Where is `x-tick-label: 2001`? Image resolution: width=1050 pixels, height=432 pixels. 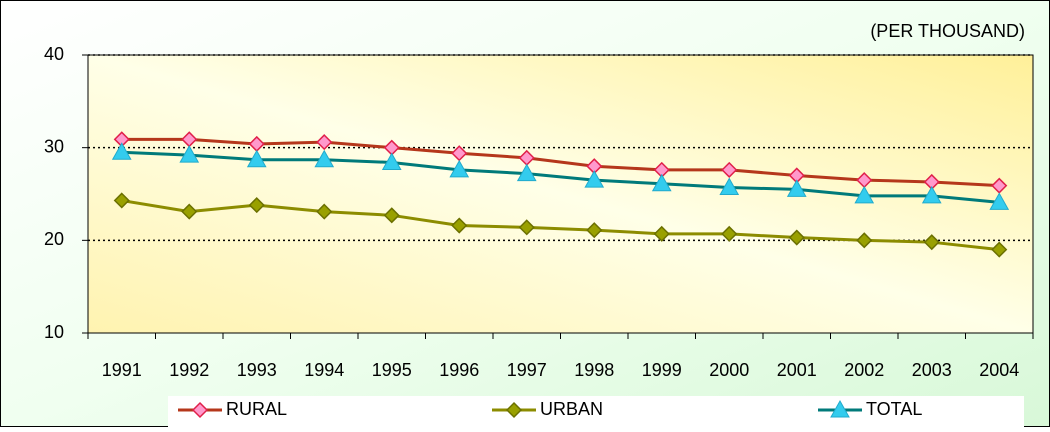
x-tick-label: 2001 is located at coordinates (797, 370).